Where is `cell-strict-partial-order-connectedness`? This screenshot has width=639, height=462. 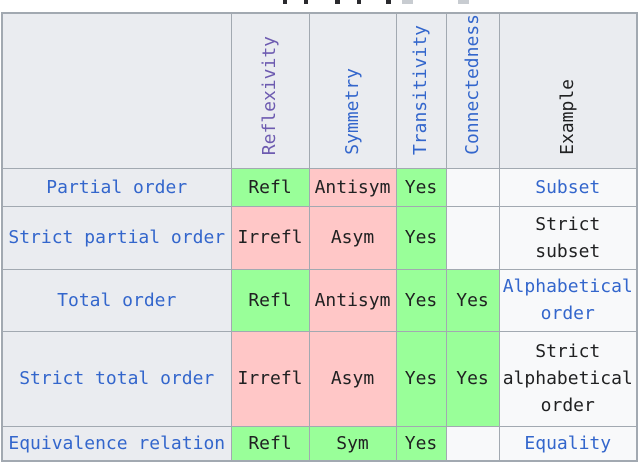
cell-strict-partial-order-connectedness is located at coordinates (472, 237).